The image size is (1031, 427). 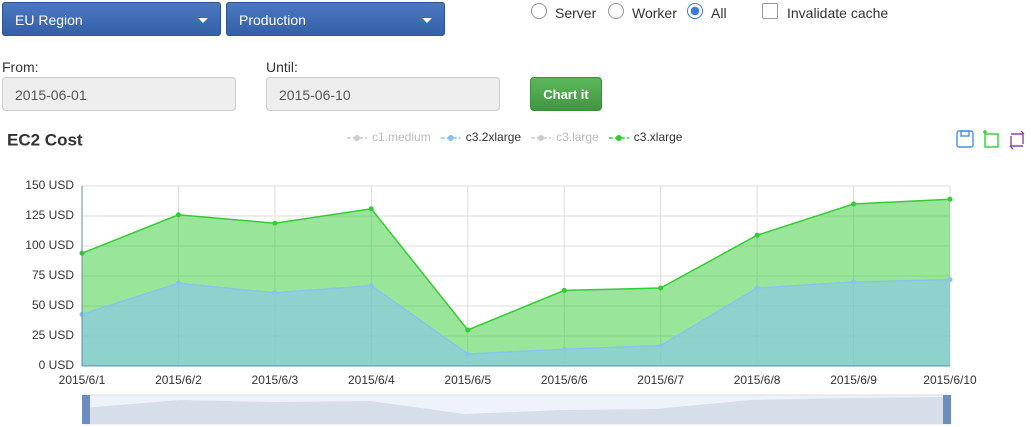 What do you see at coordinates (516, 409) in the screenshot?
I see `data-zoom` at bounding box center [516, 409].